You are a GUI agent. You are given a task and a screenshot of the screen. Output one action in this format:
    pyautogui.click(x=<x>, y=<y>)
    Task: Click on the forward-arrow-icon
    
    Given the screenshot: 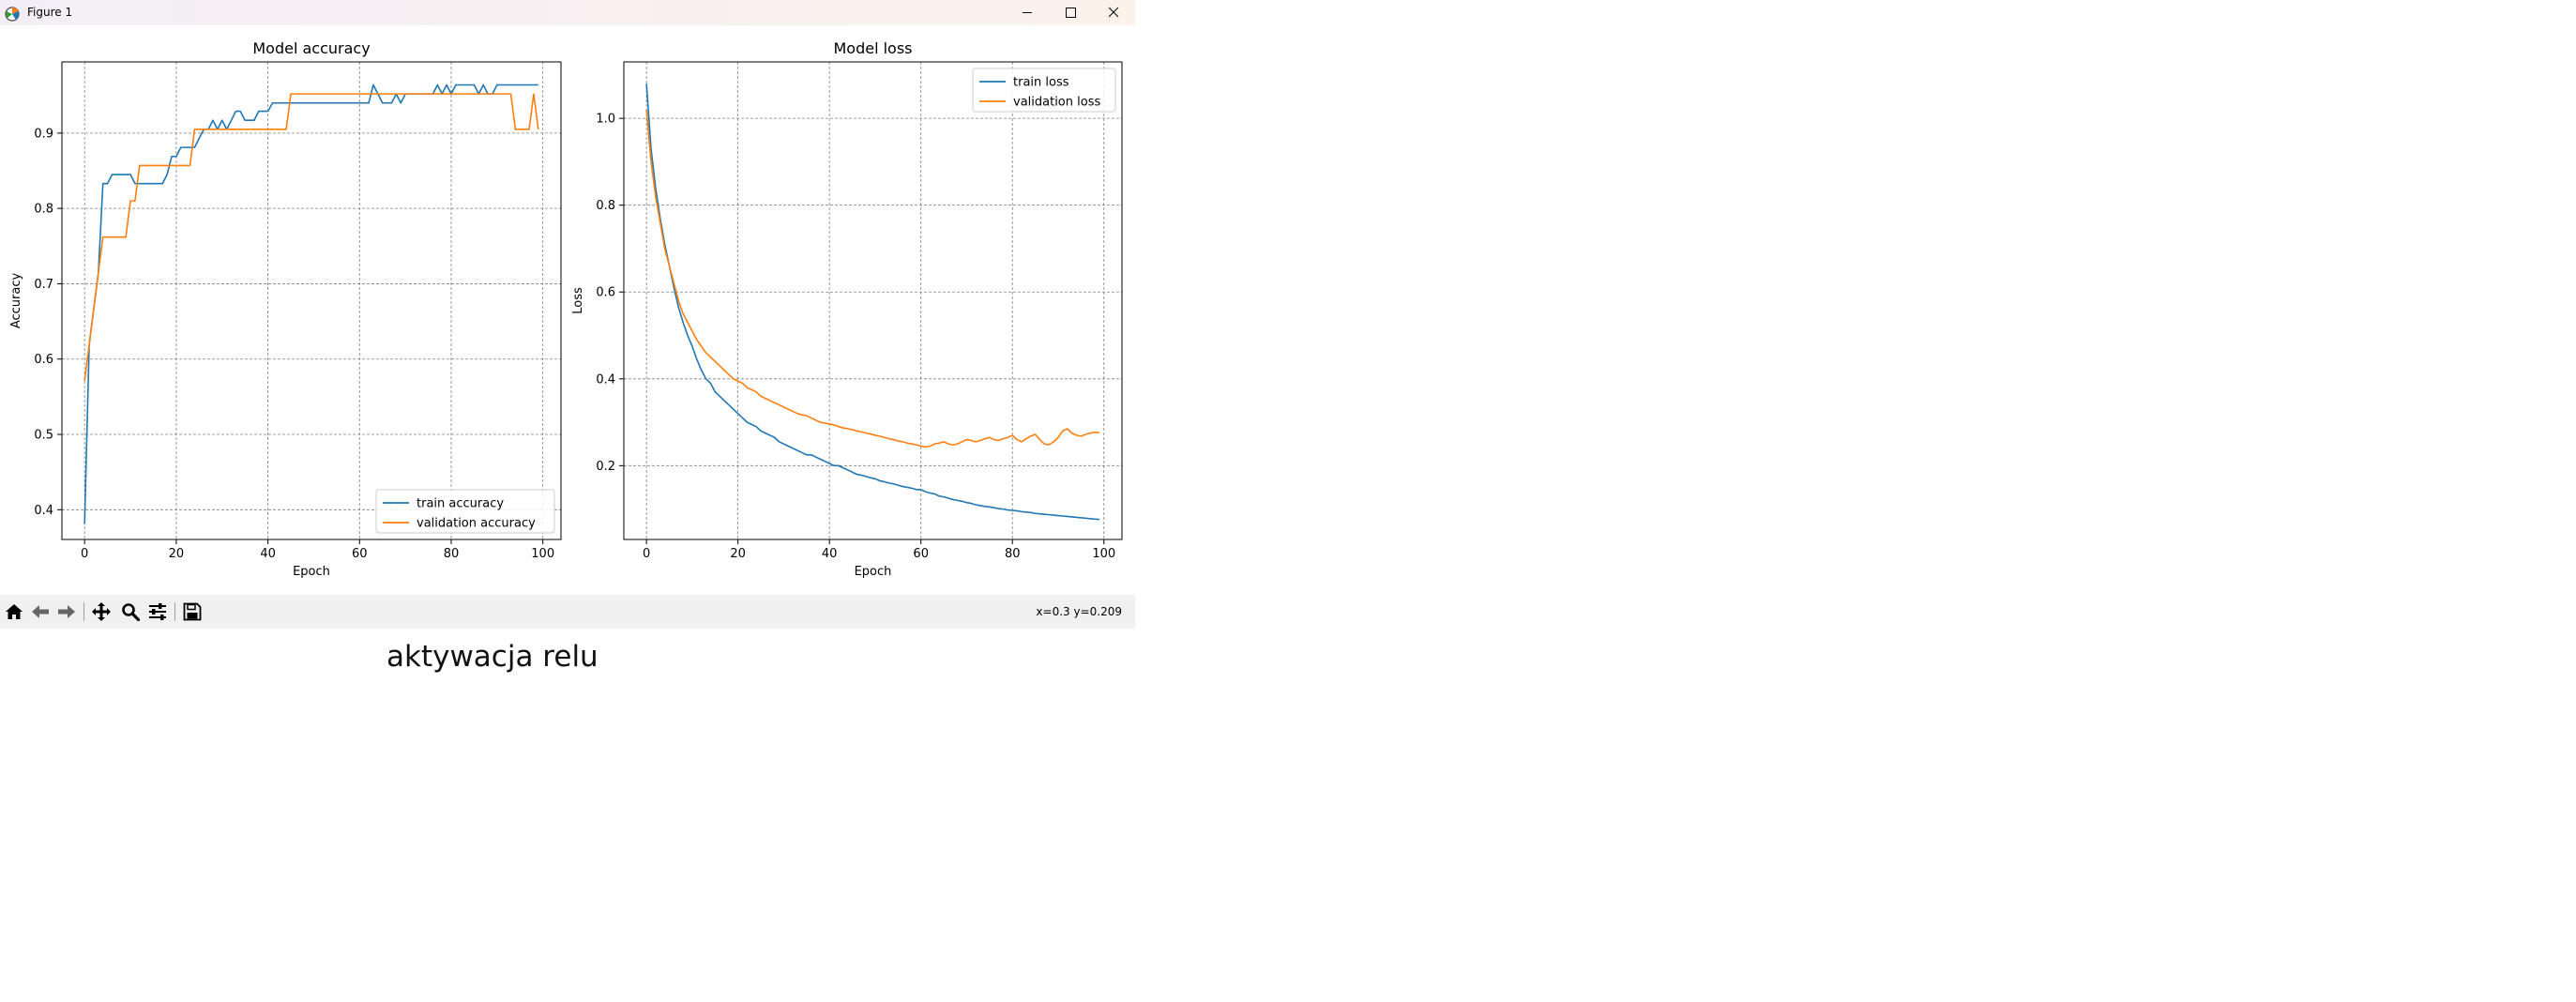 What is the action you would take?
    pyautogui.click(x=67, y=611)
    